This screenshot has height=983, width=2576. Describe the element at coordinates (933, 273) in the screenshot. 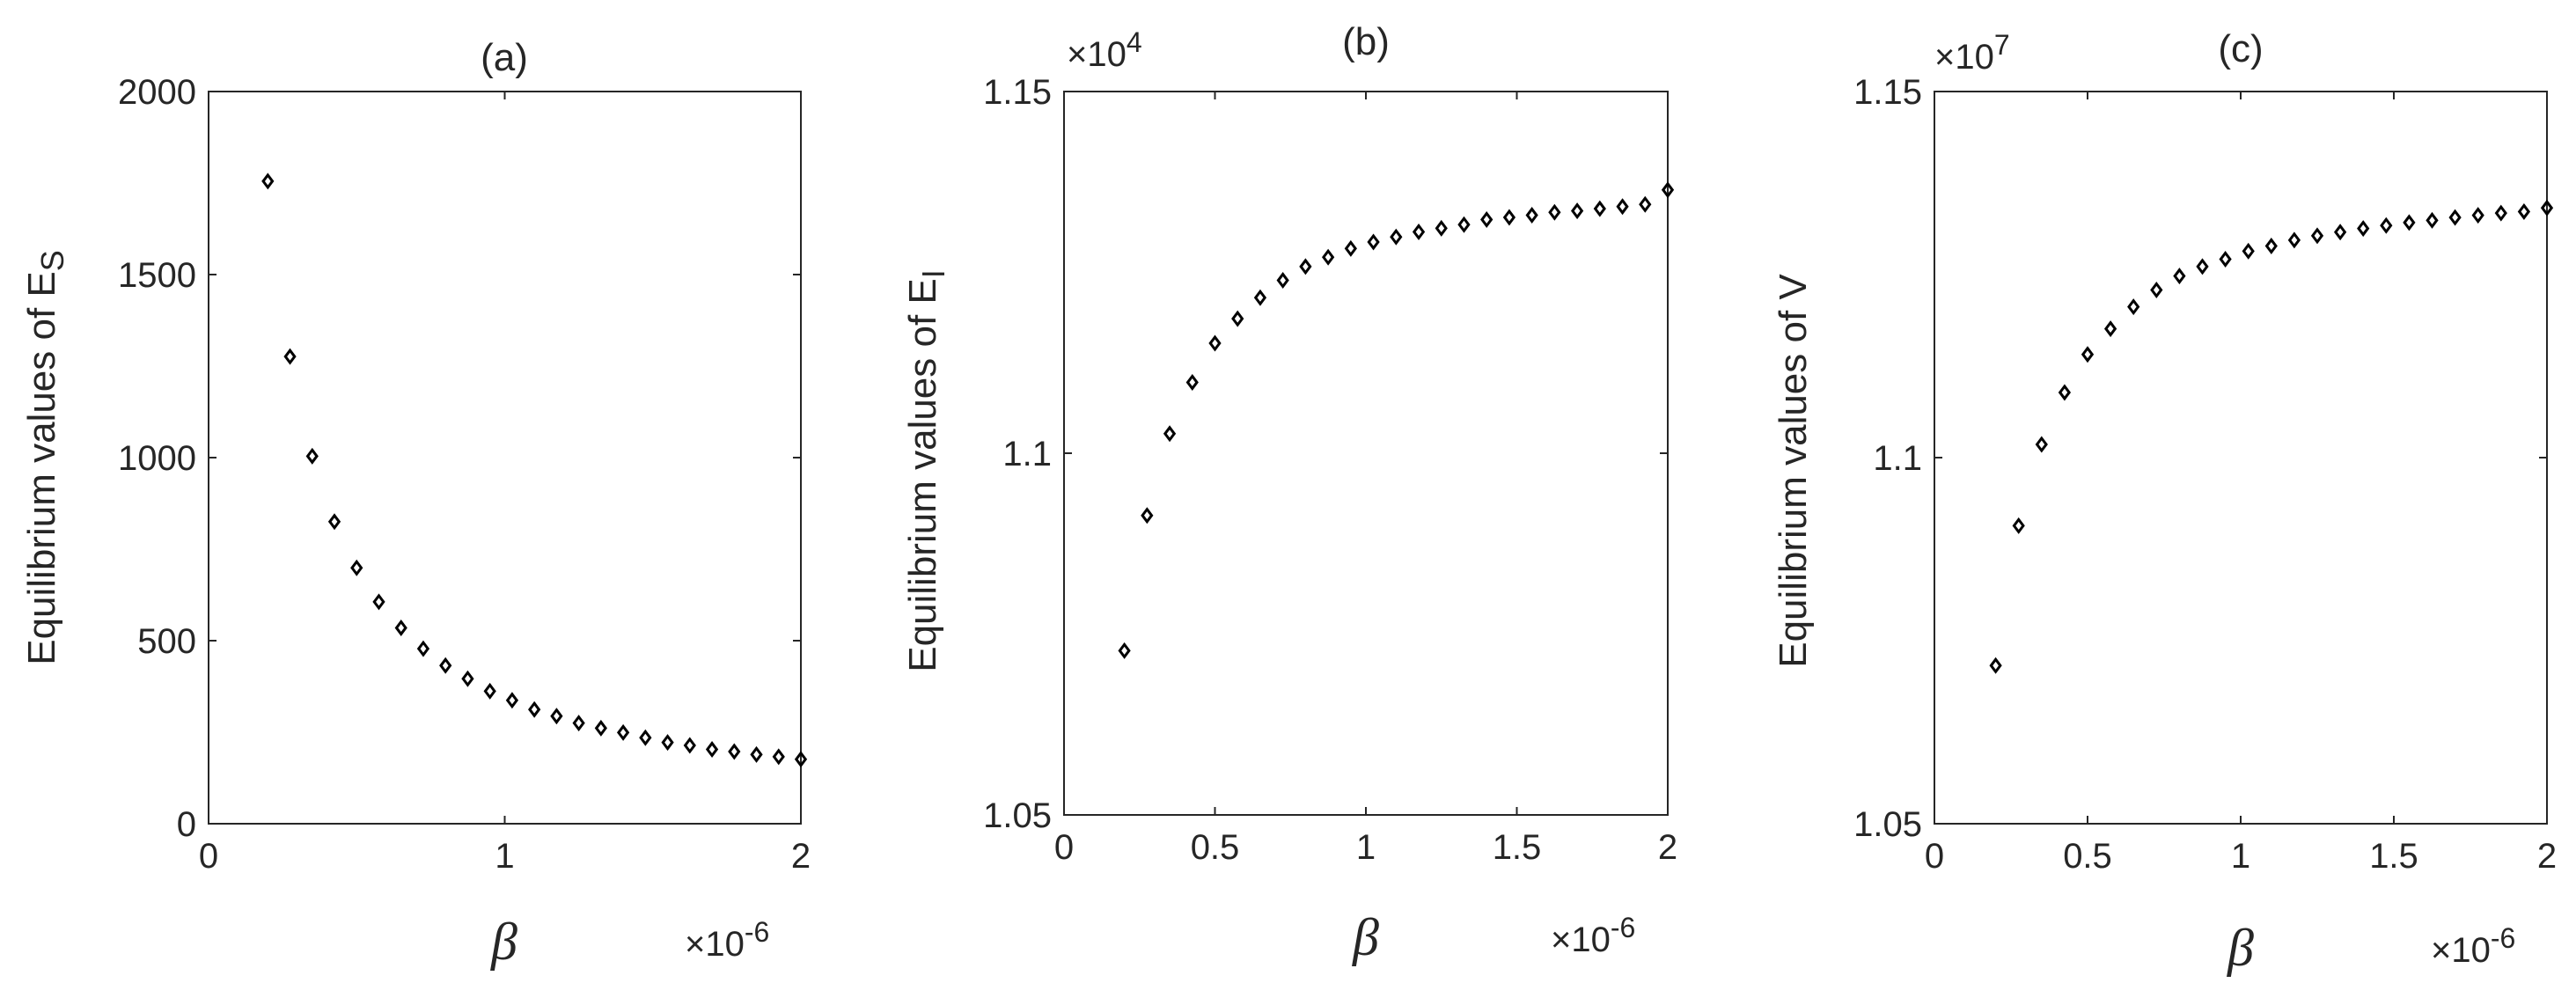

I see `panel-b-ylabel-subscript: I` at that location.